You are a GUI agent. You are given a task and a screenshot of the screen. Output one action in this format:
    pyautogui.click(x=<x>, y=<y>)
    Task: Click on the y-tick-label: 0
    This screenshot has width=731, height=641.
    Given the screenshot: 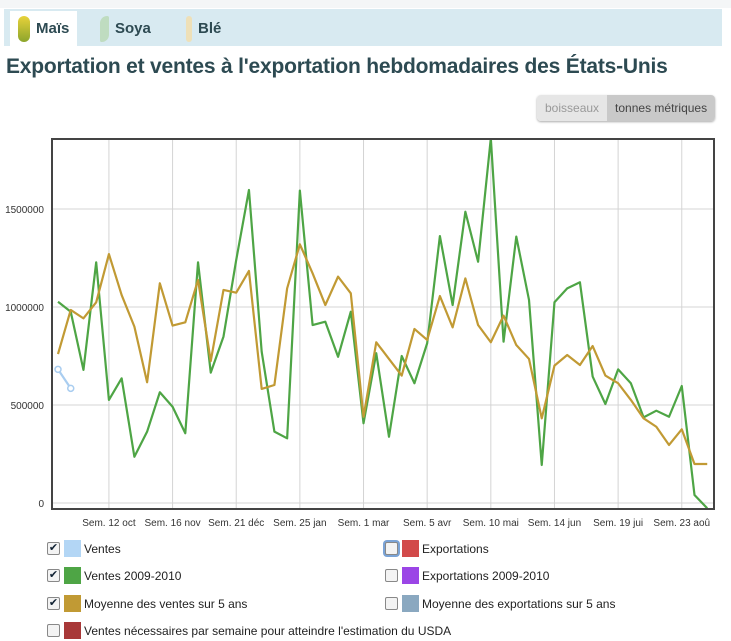 What is the action you would take?
    pyautogui.click(x=41, y=504)
    